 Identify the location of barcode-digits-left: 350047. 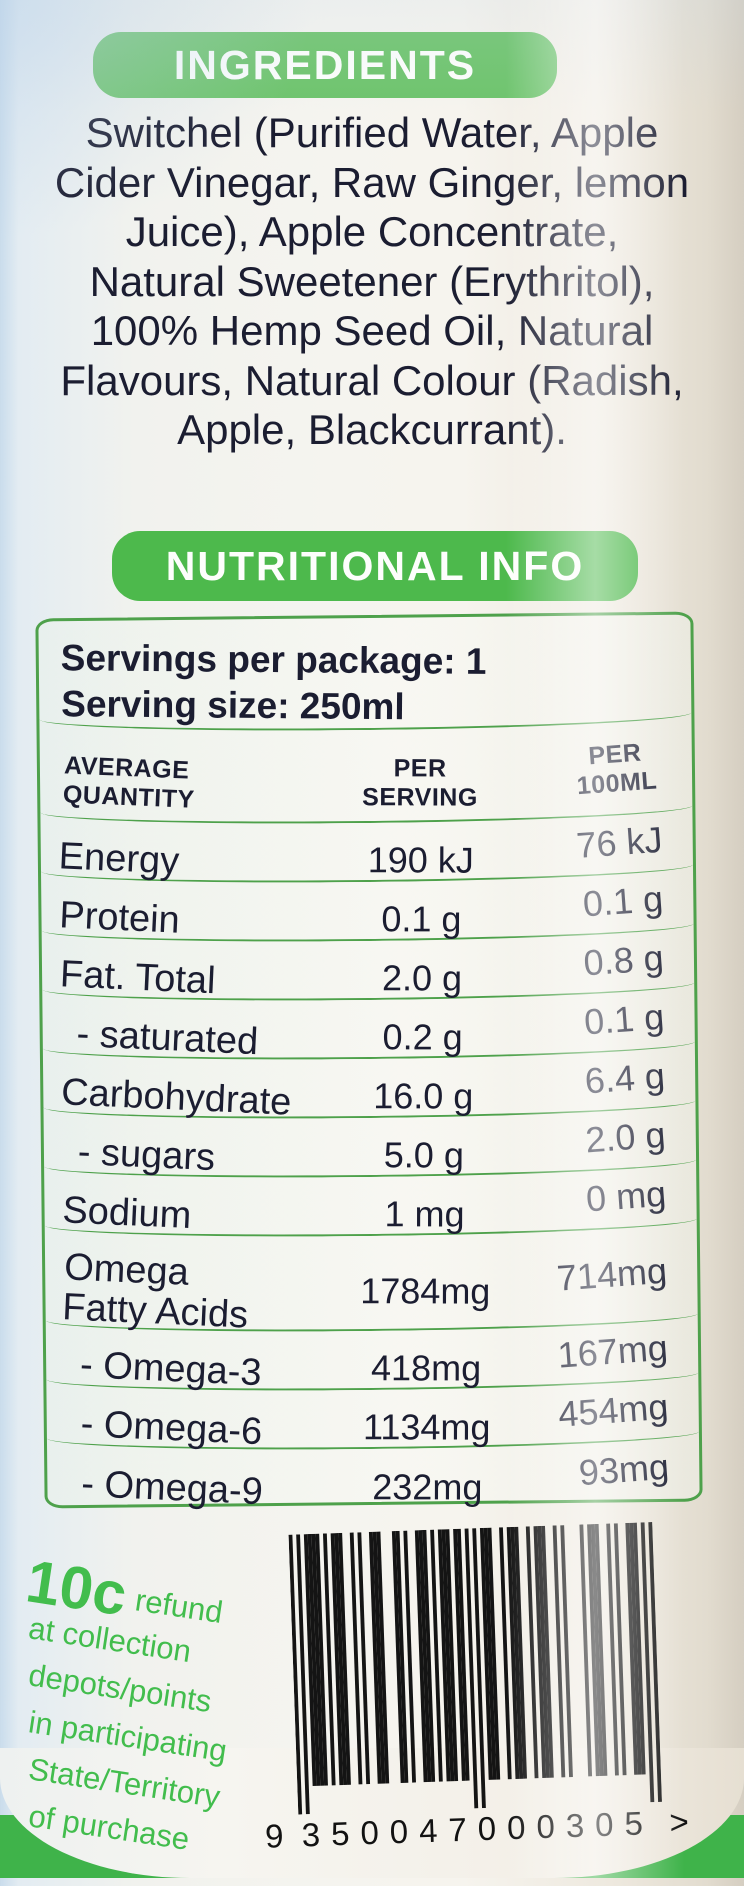
(390, 1832).